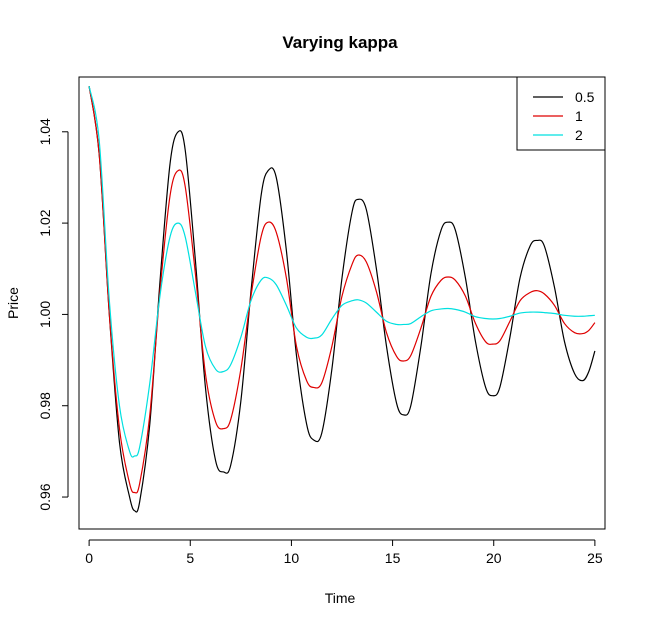 This screenshot has height=627, width=645. Describe the element at coordinates (494, 558) in the screenshot. I see `x-tick-label: 20` at that location.